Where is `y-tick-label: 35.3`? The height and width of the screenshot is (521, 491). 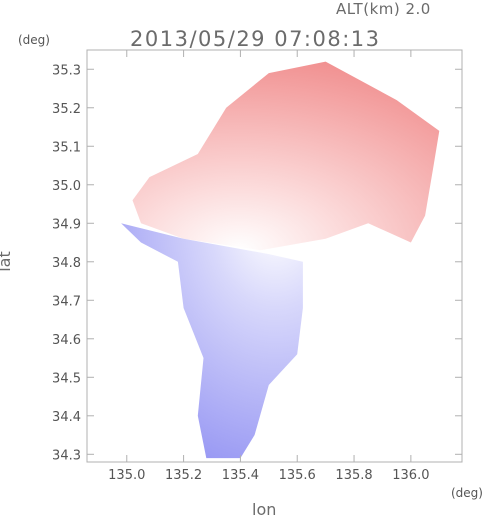
y-tick-label: 35.3 is located at coordinates (66, 70).